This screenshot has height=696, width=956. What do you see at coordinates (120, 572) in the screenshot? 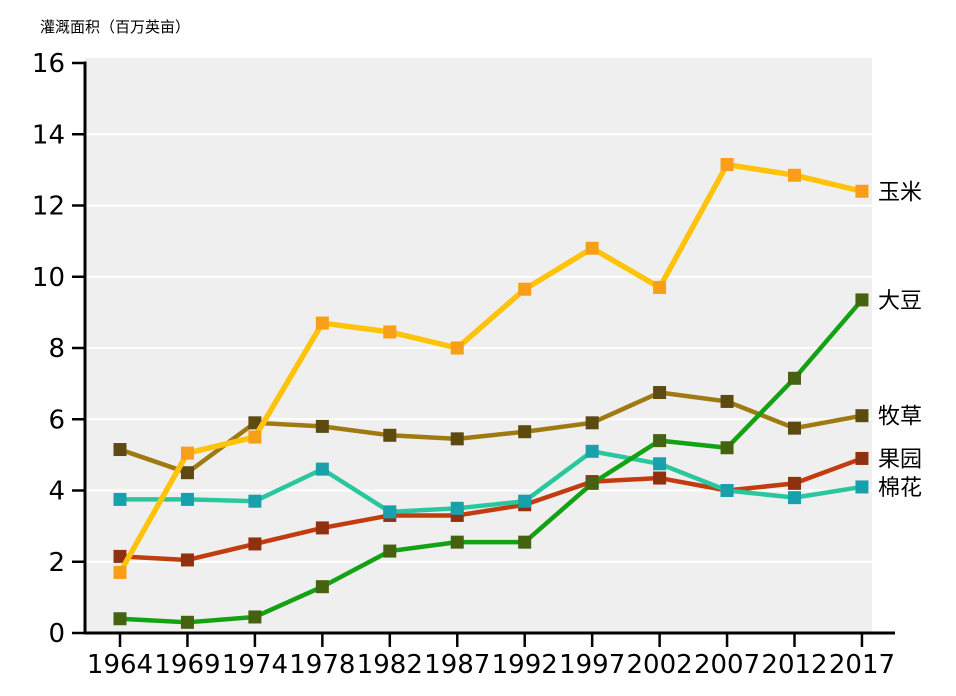
I see `series-marker-corn-1964` at bounding box center [120, 572].